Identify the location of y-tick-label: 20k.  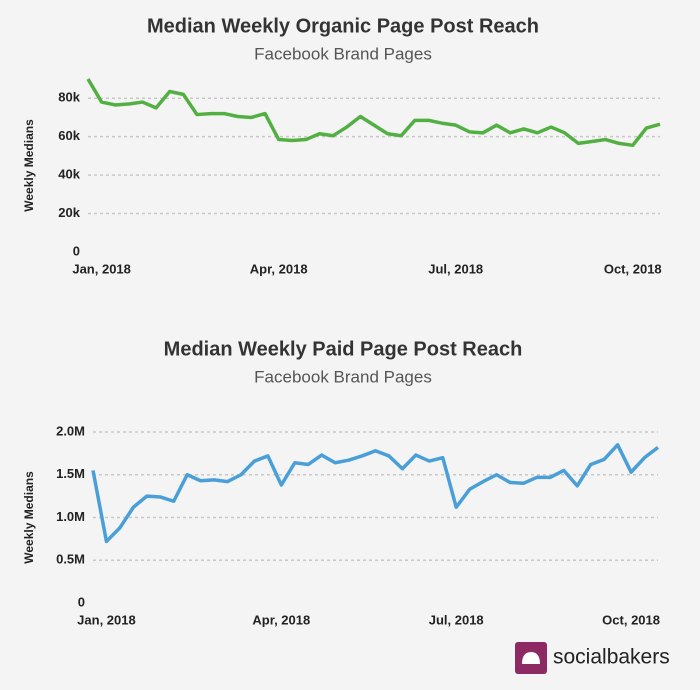
(69, 212).